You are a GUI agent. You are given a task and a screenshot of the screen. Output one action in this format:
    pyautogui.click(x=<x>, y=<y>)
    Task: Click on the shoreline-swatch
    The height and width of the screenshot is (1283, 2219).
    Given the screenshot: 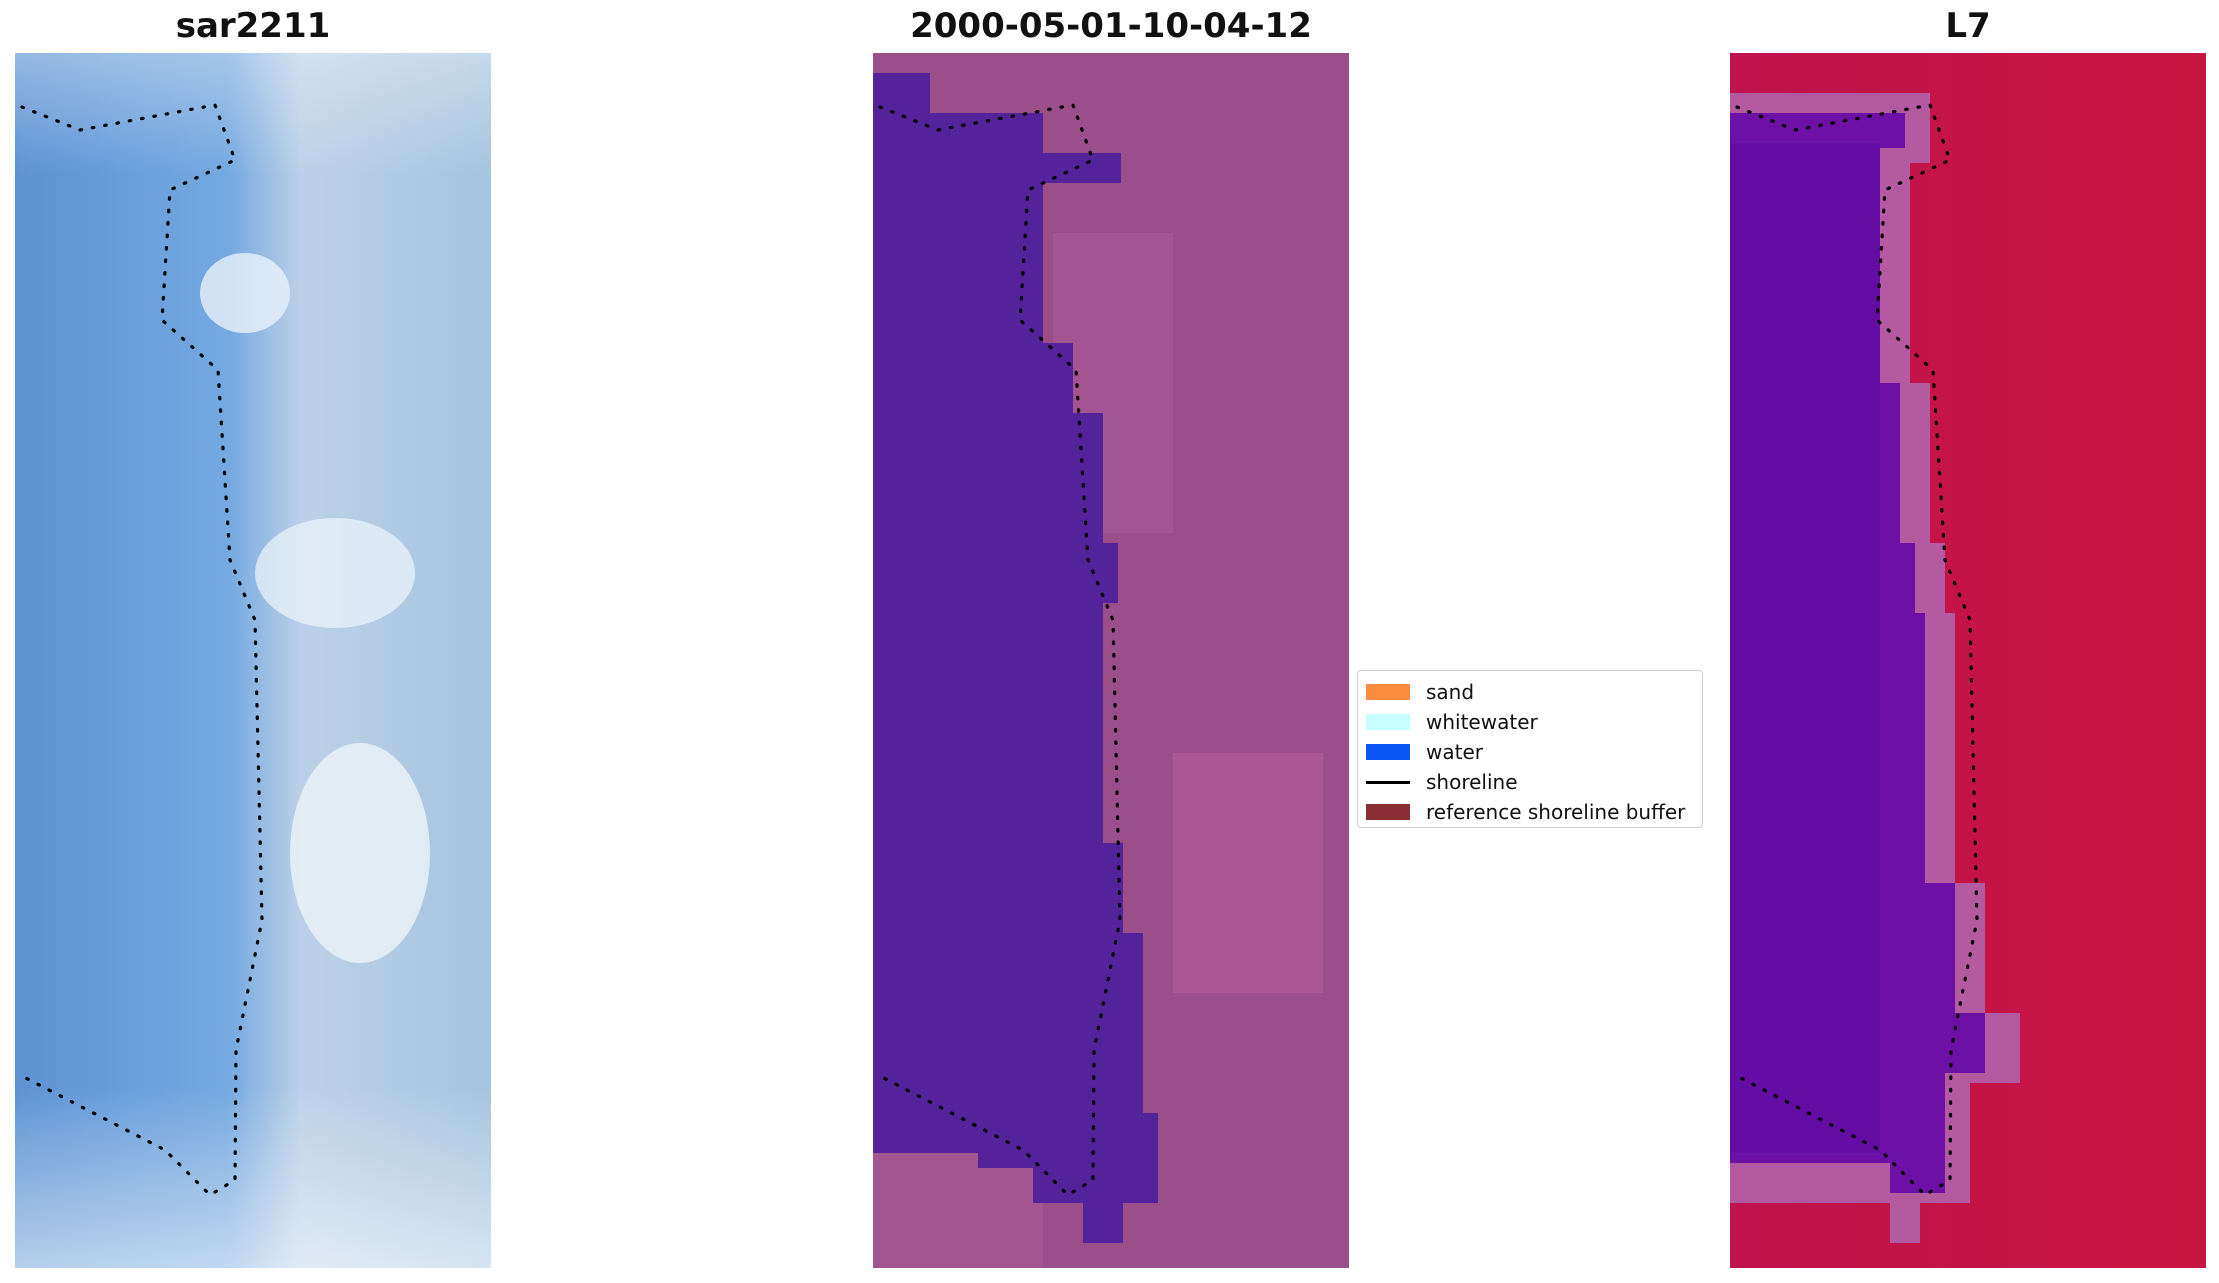 What is the action you would take?
    pyautogui.click(x=1388, y=782)
    